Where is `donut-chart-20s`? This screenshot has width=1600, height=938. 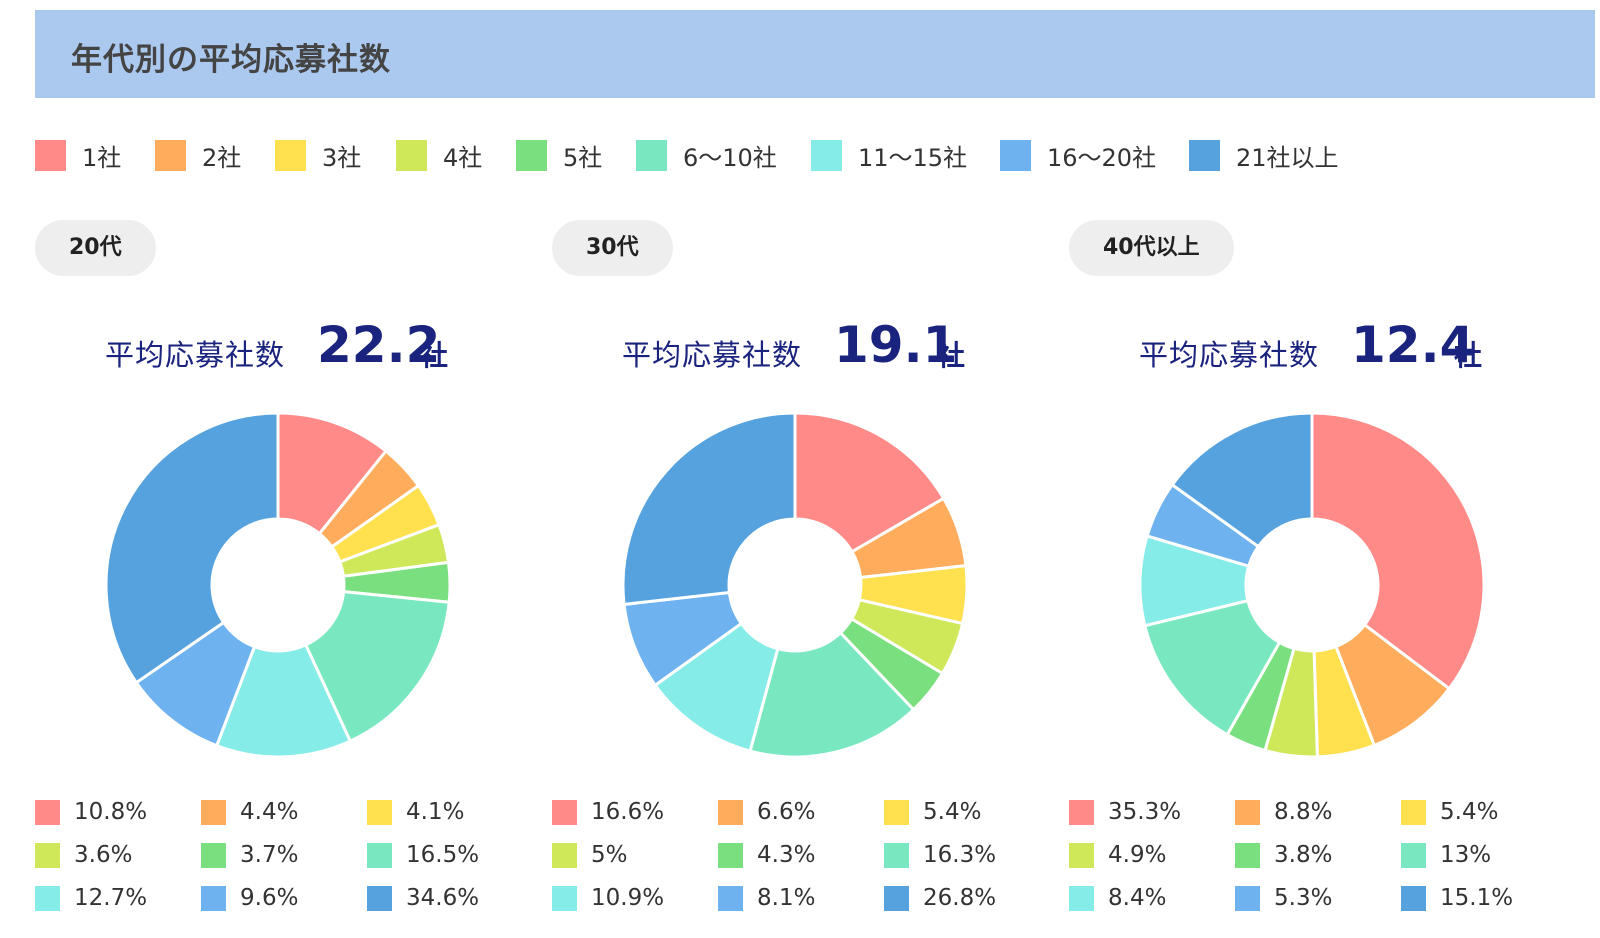 donut-chart-20s is located at coordinates (278, 585).